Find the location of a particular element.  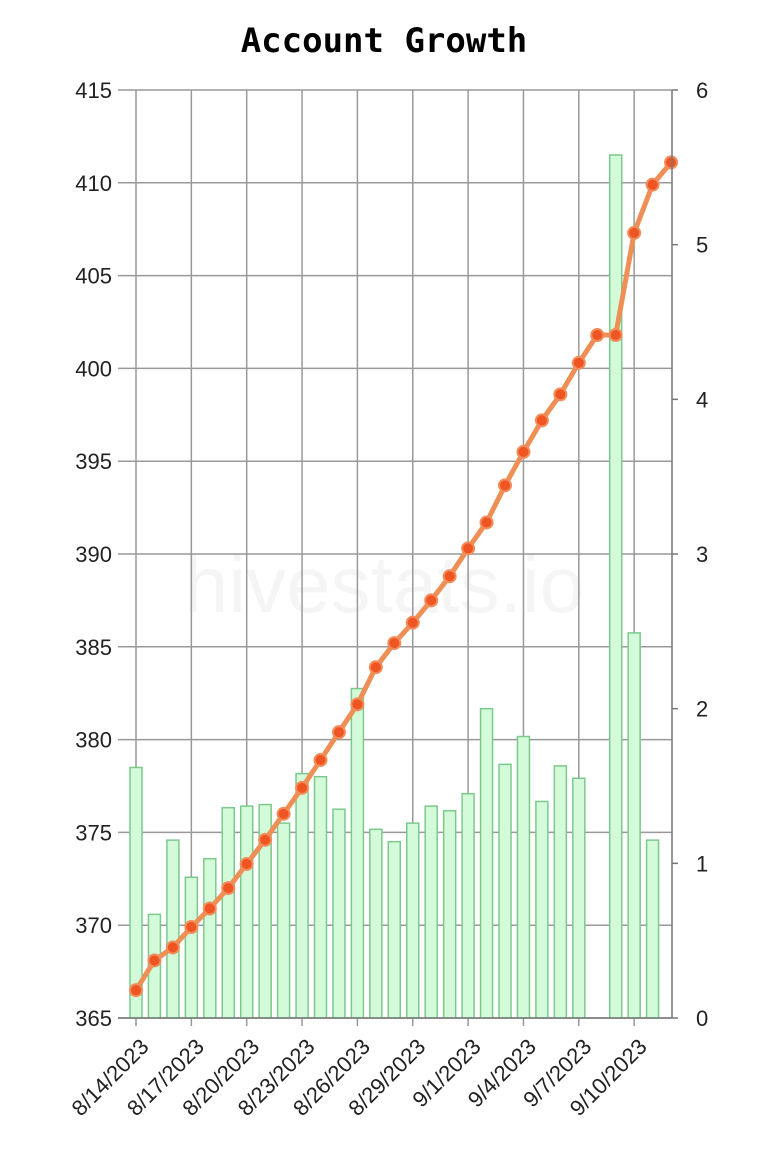

left-tick-label: 385 is located at coordinates (93, 647).